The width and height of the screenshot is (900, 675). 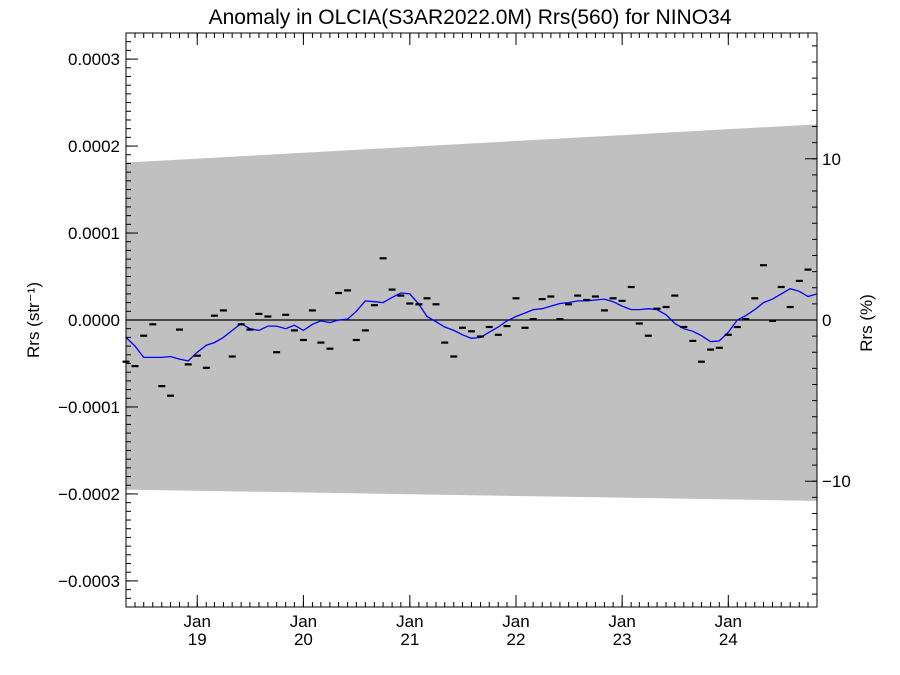 What do you see at coordinates (409, 639) in the screenshot?
I see `x-tick-year: 21` at bounding box center [409, 639].